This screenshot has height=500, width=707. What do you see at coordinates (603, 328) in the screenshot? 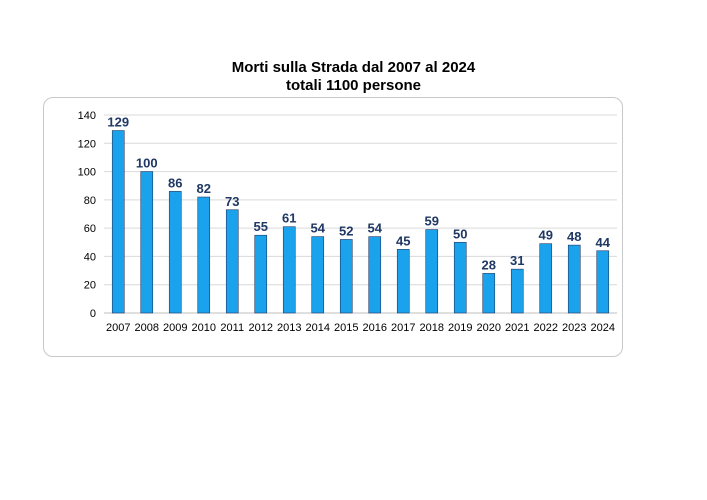
I see `x-tick-label: 2024` at bounding box center [603, 328].